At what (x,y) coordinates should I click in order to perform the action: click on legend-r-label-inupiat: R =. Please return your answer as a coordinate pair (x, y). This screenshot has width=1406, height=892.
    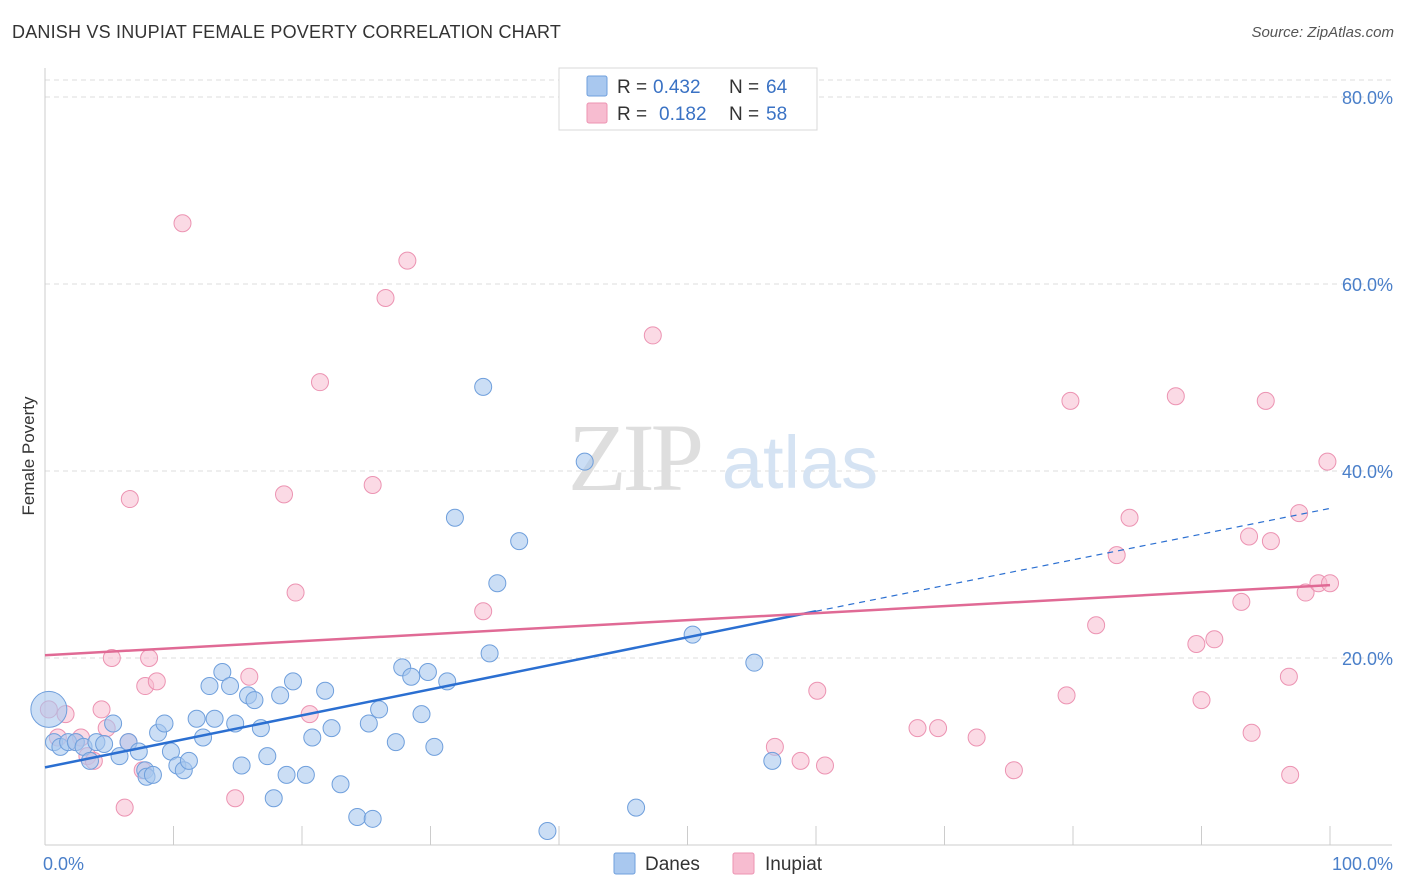
    Looking at the image, I should click on (632, 114).